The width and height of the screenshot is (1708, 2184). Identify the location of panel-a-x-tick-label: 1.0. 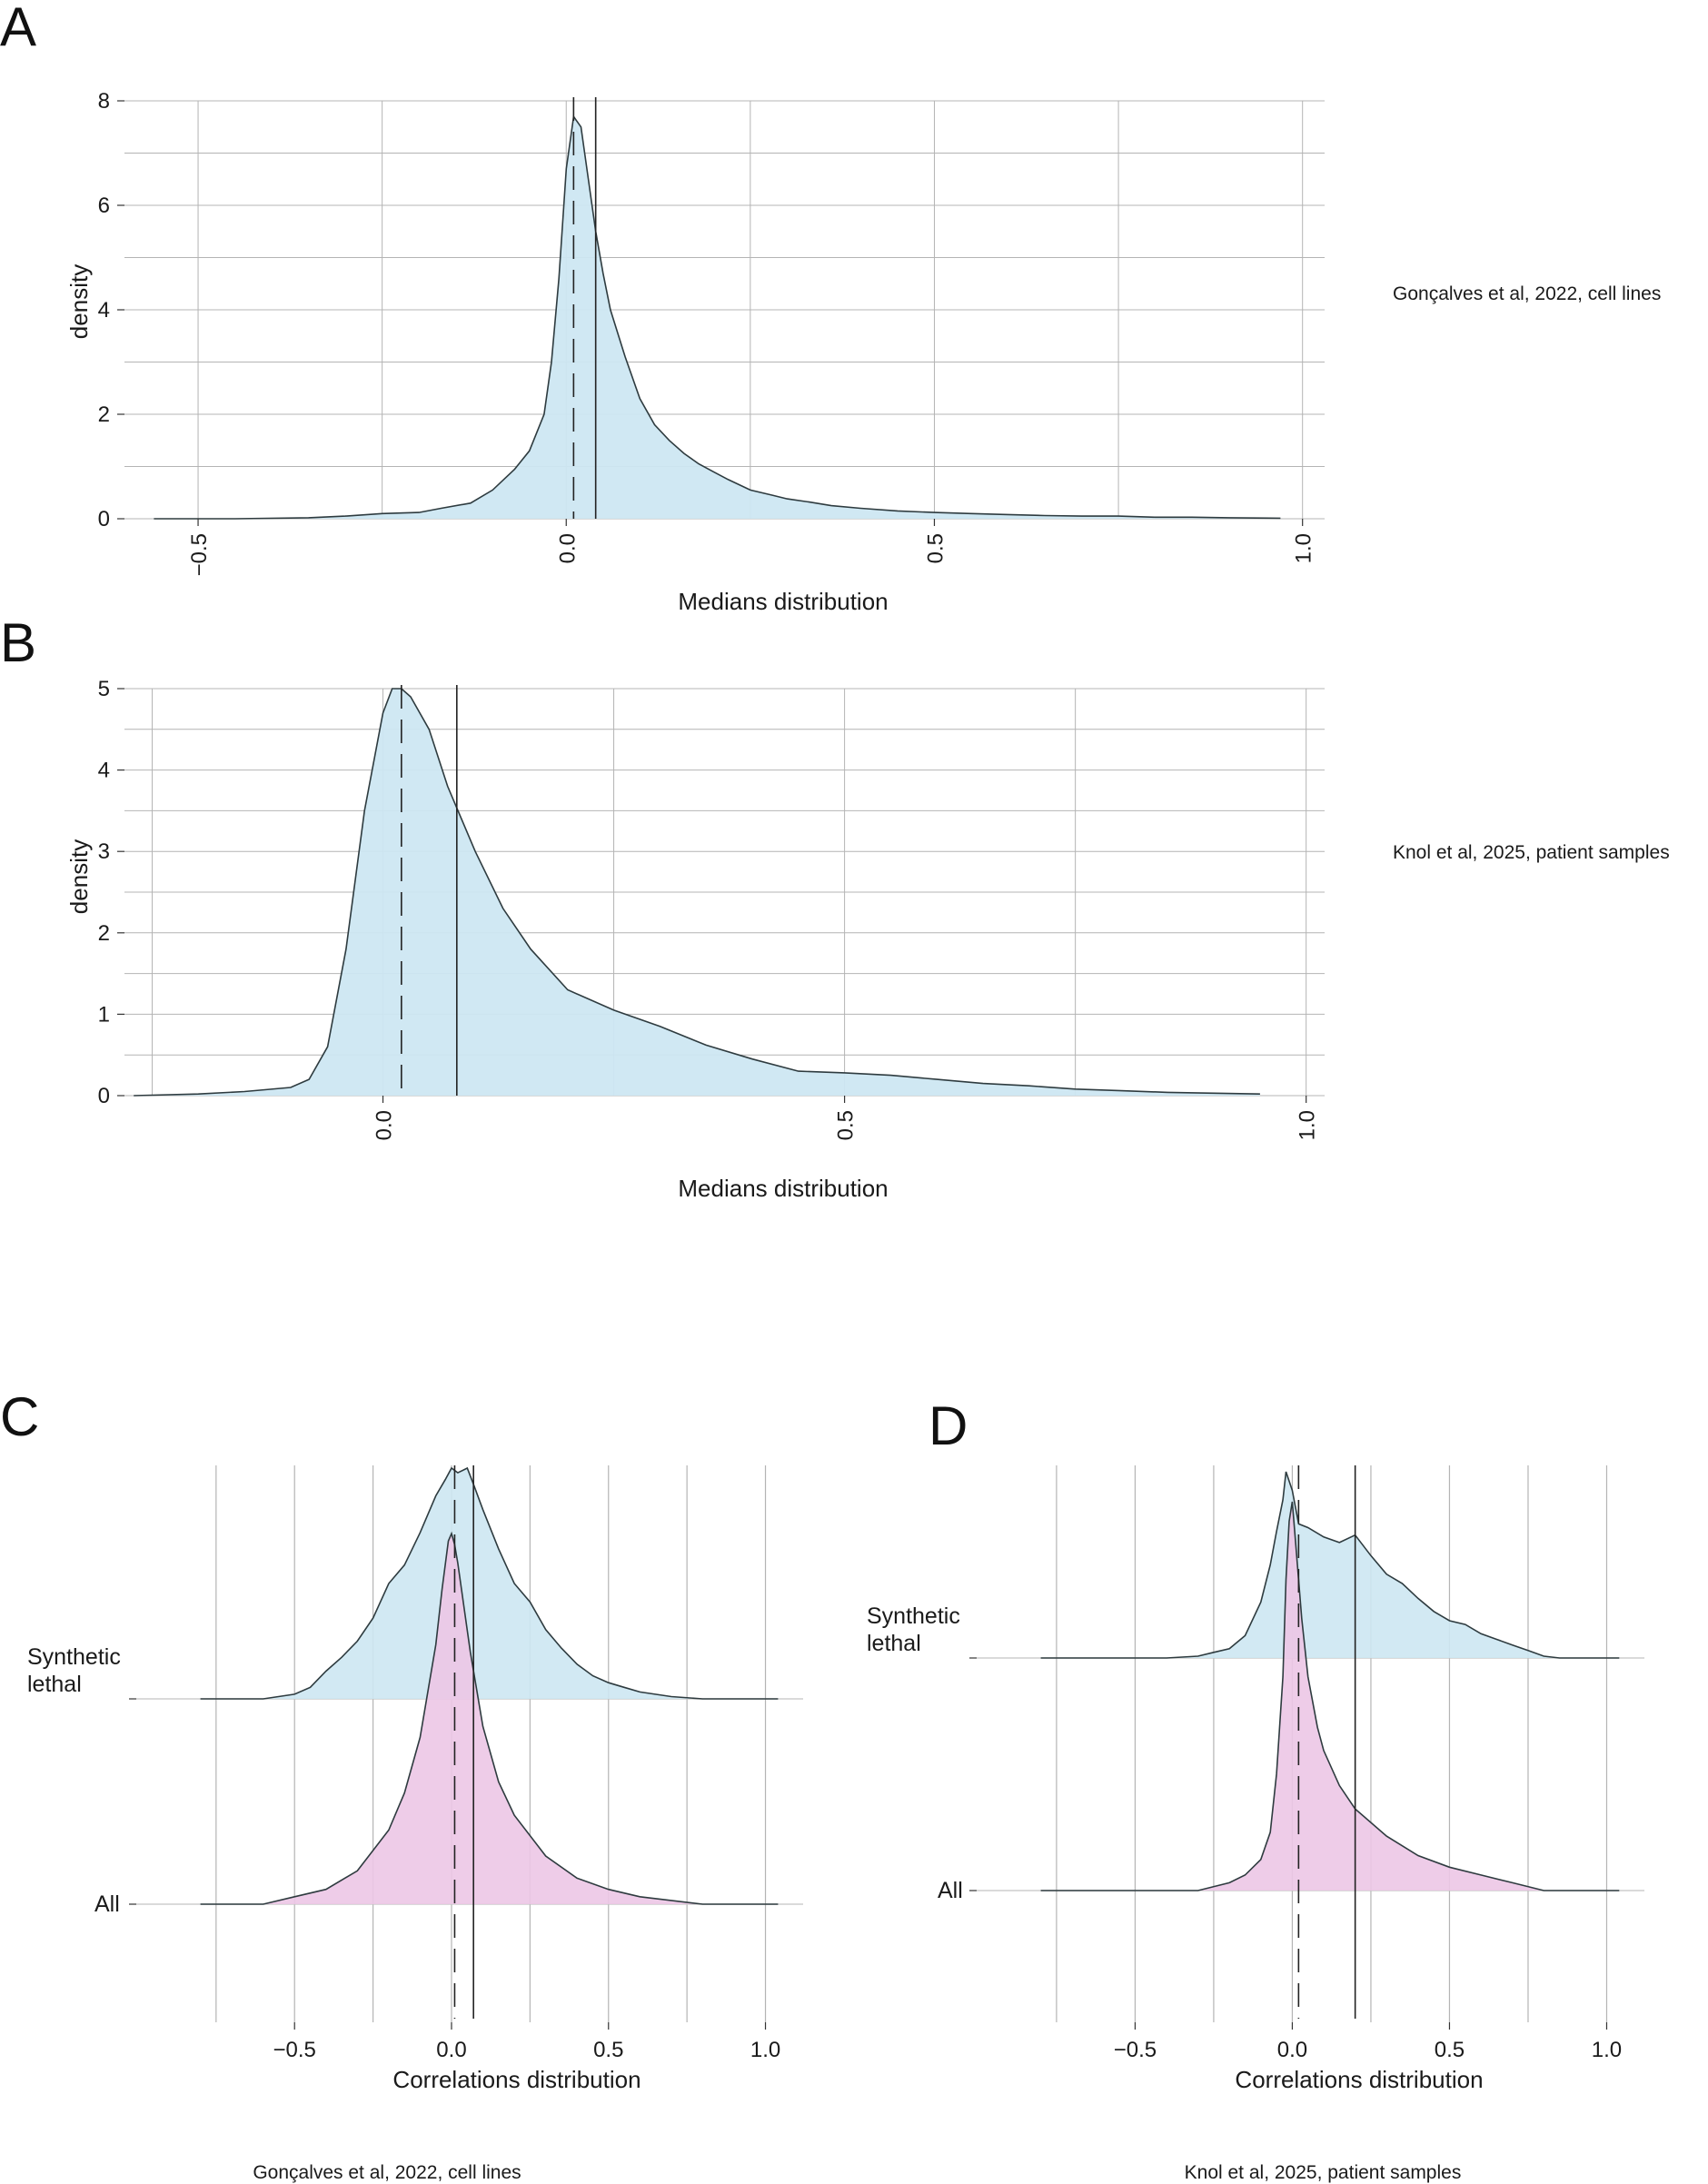
(1304, 548).